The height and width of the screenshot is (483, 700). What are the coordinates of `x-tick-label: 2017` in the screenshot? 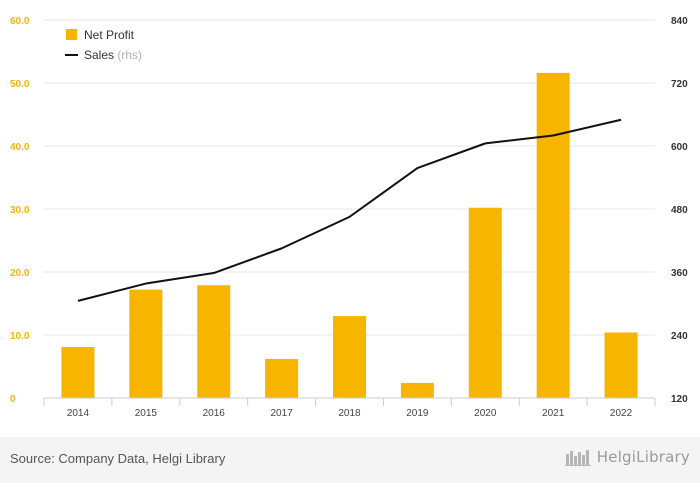 It's located at (281, 413).